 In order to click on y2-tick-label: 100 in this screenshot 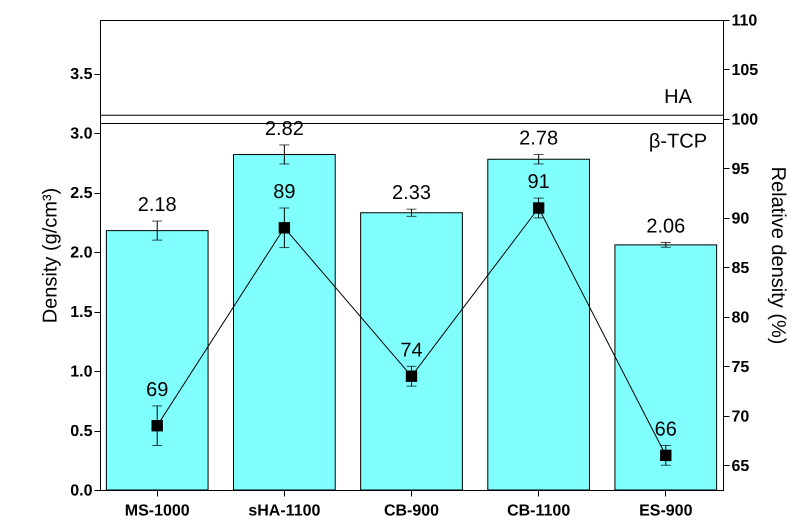, I will do `click(745, 119)`.